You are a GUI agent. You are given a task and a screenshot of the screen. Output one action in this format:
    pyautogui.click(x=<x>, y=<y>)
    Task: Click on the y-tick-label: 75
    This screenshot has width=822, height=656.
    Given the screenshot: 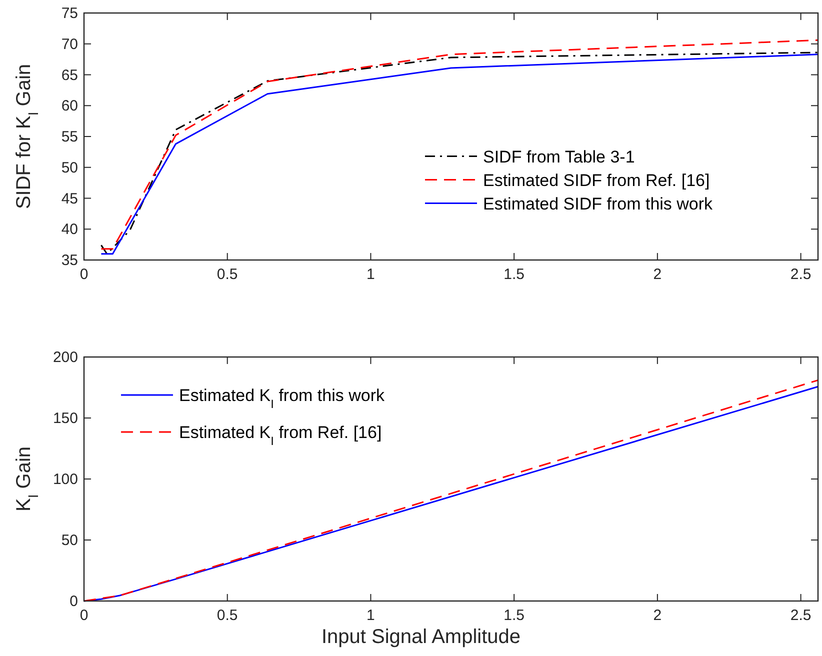 What is the action you would take?
    pyautogui.click(x=69, y=13)
    